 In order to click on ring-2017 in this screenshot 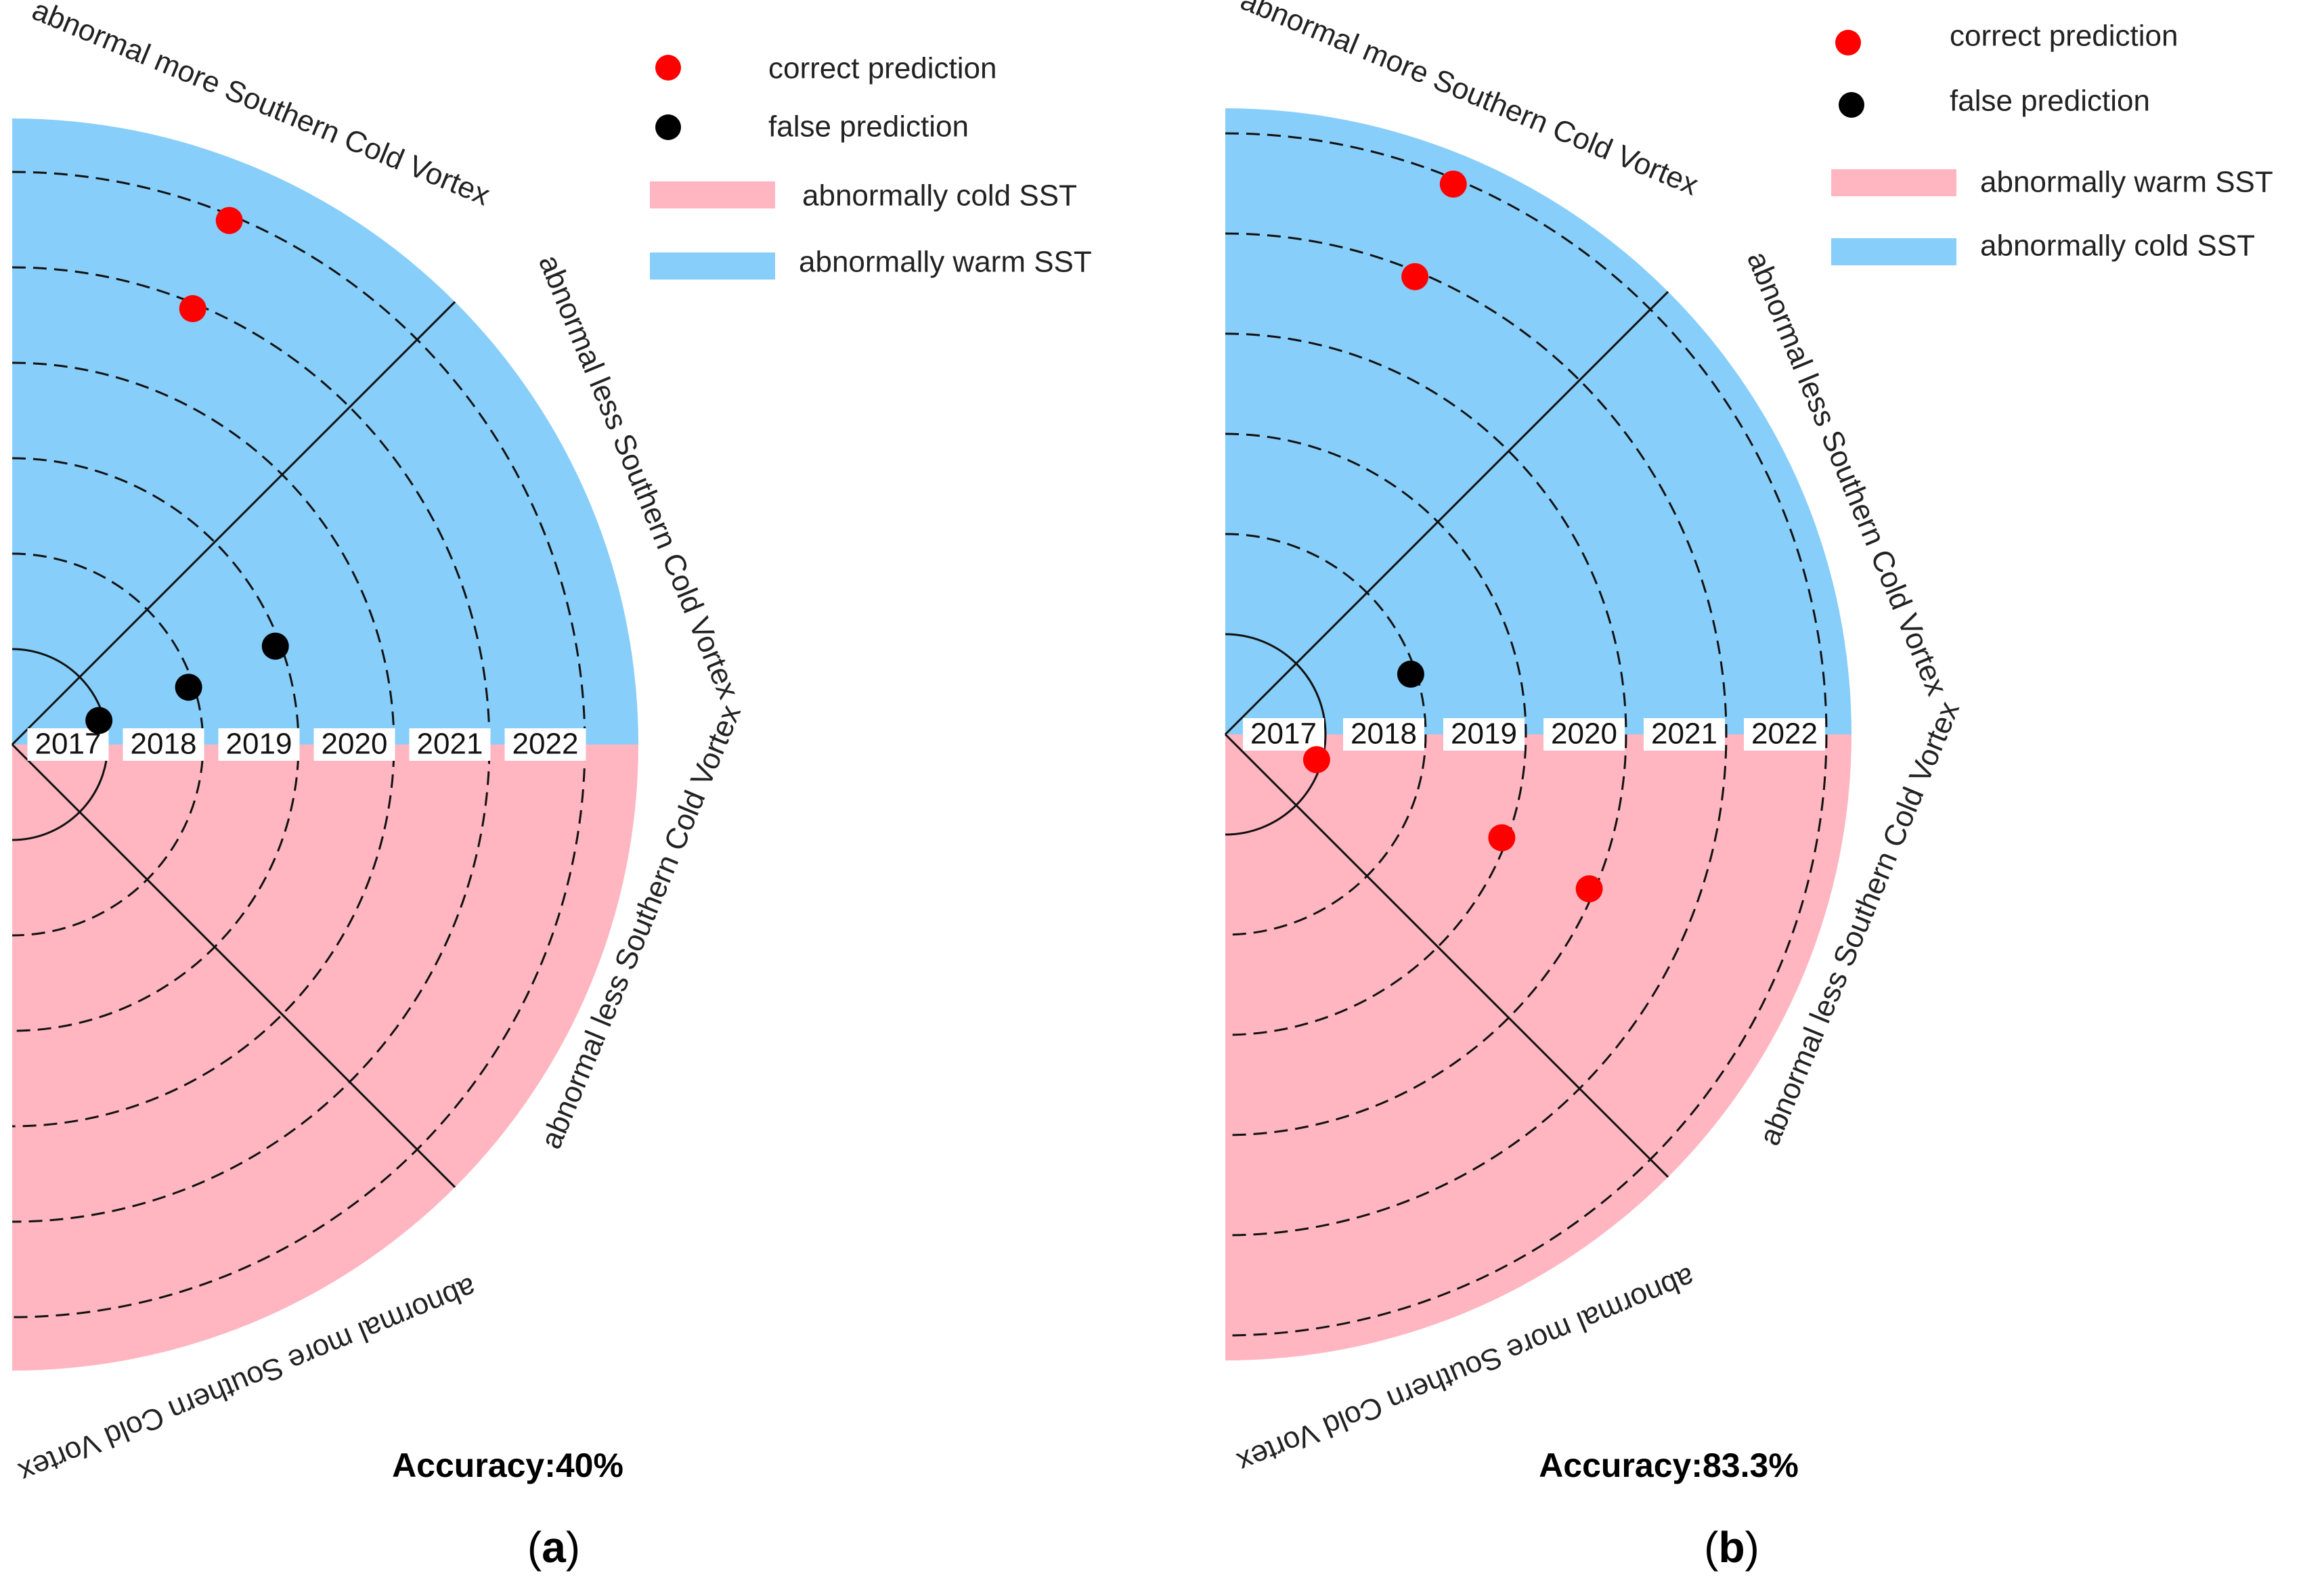, I will do `click(1276, 735)`.